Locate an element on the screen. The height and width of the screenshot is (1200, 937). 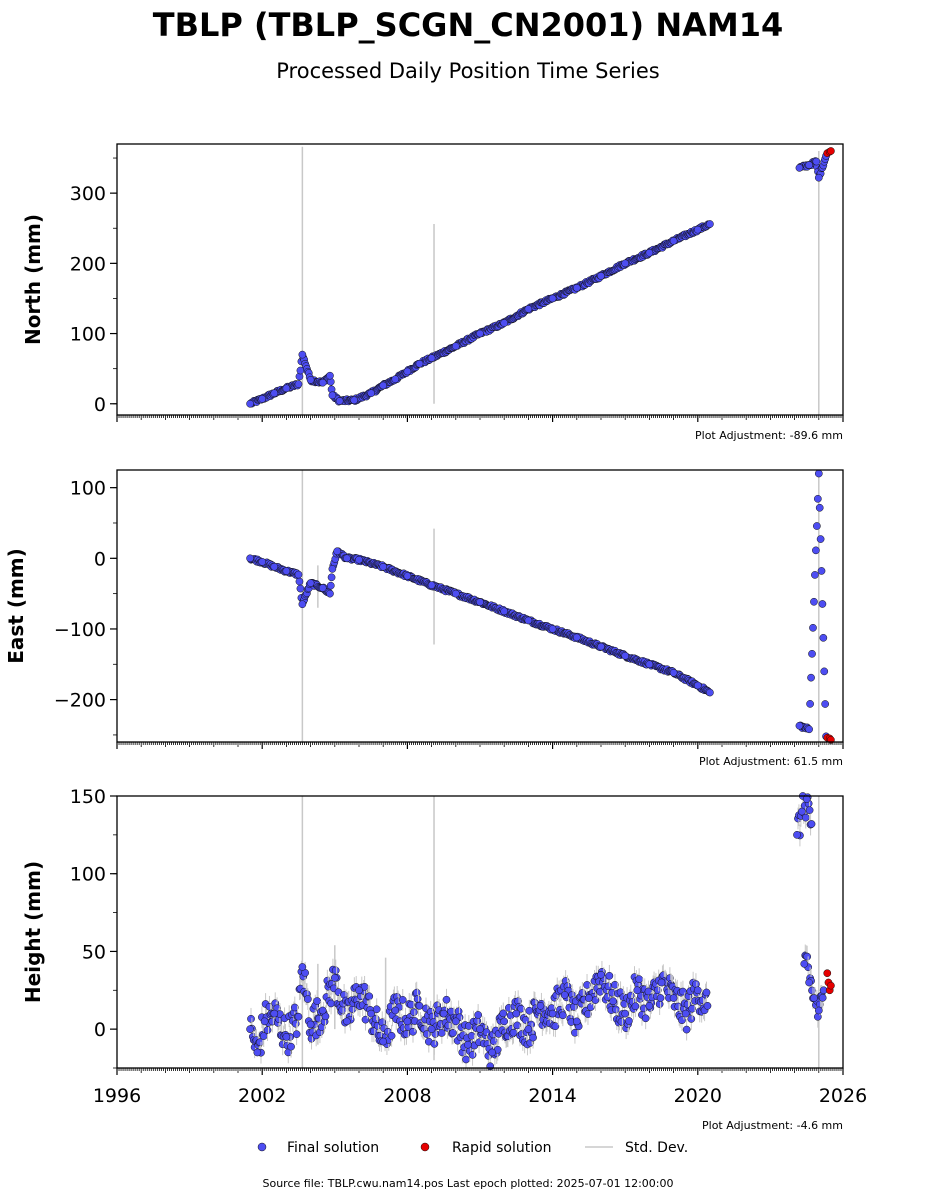
north-rapid-point is located at coordinates (831, 151).